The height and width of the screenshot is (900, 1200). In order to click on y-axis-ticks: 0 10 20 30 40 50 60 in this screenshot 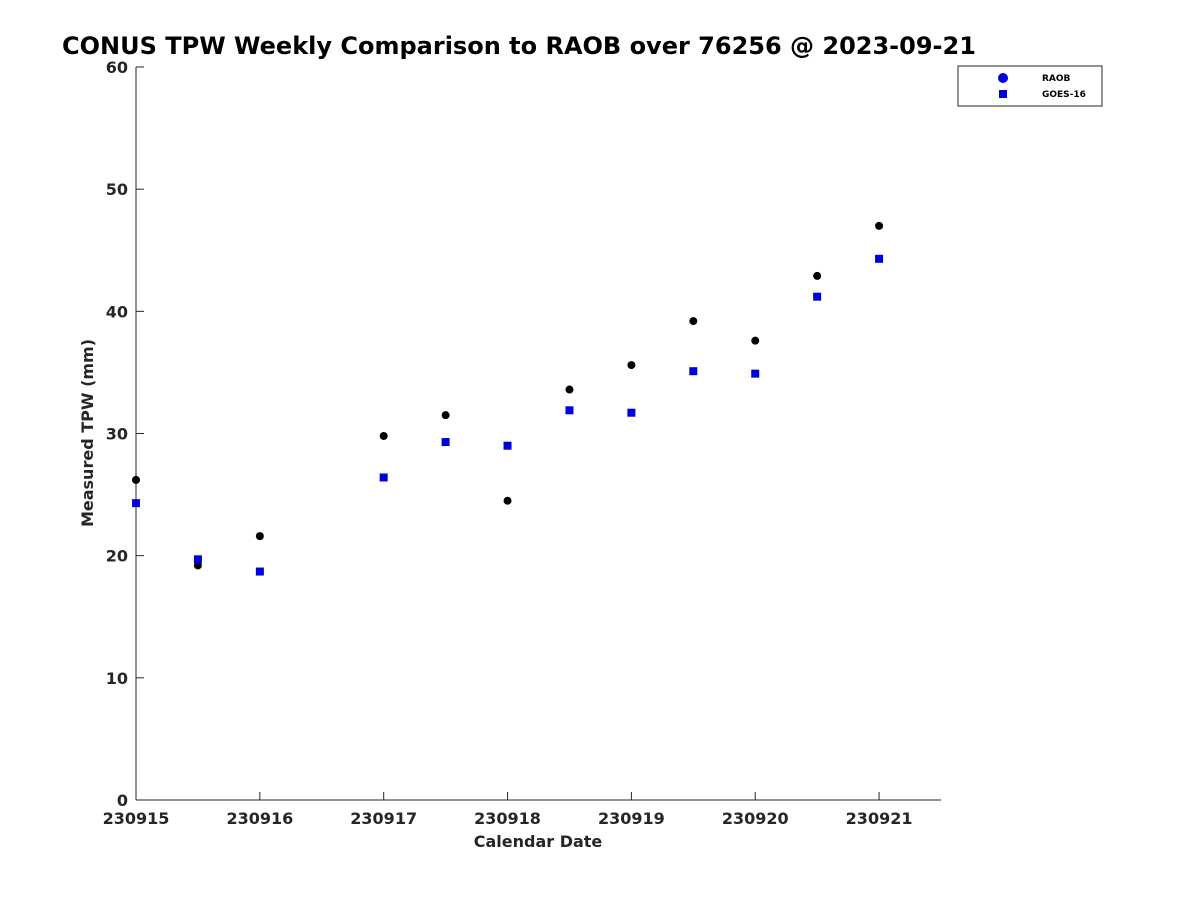, I will do `click(125, 434)`.